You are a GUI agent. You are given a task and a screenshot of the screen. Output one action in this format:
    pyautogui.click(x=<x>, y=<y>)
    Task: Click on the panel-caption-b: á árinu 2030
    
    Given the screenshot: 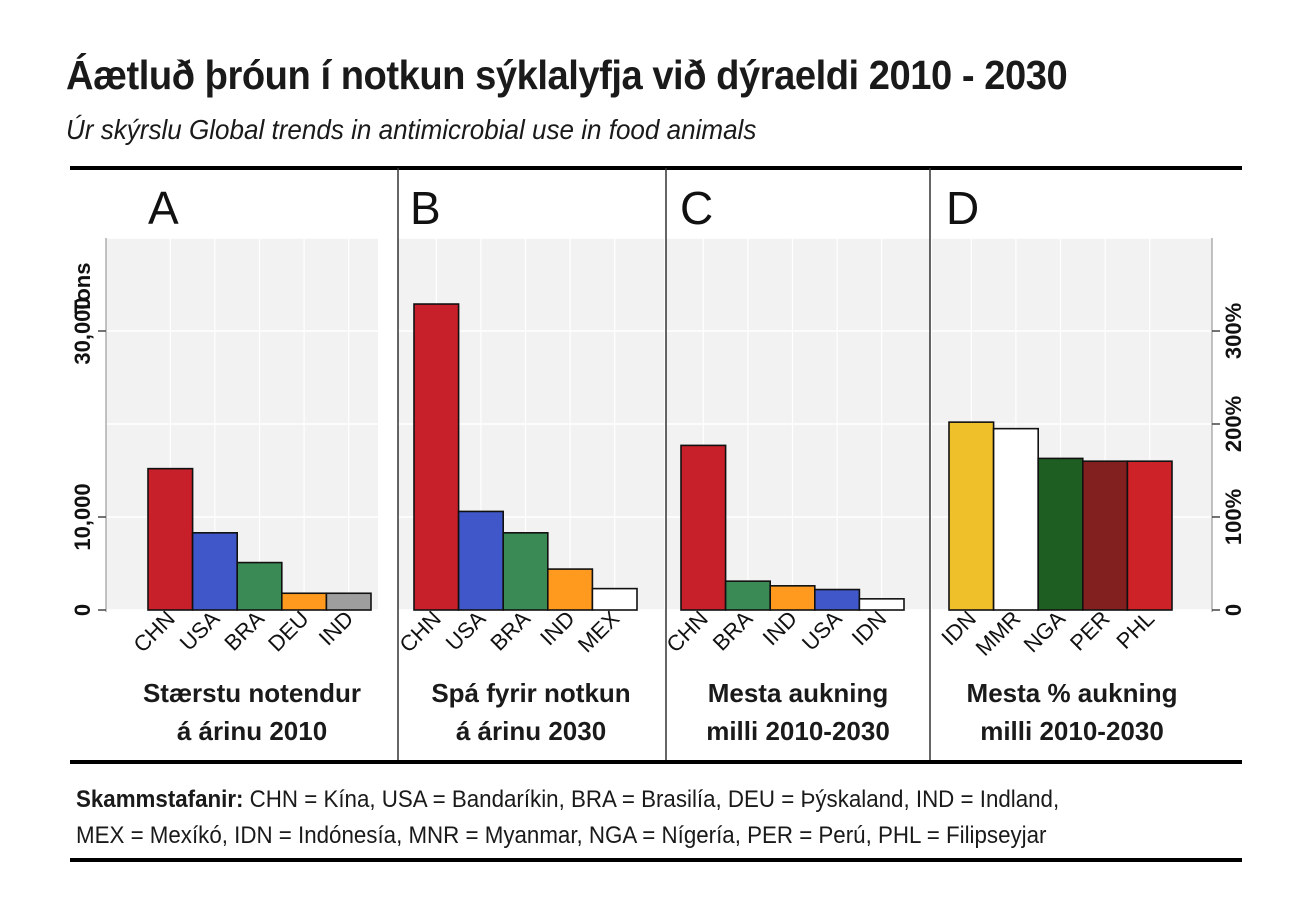 What is the action you would take?
    pyautogui.click(x=531, y=731)
    